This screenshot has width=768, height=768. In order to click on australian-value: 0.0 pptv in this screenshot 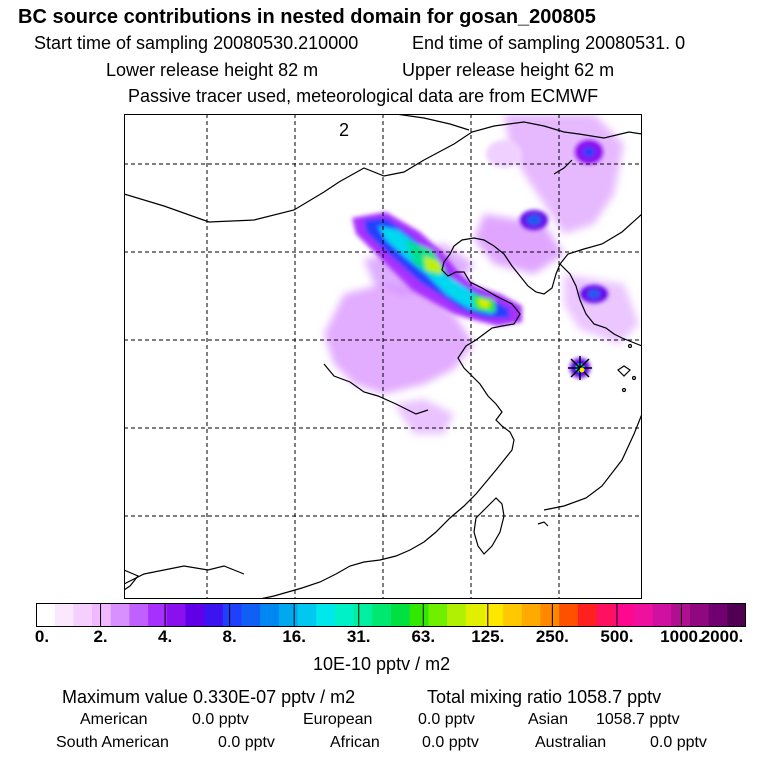, I will do `click(678, 742)`.